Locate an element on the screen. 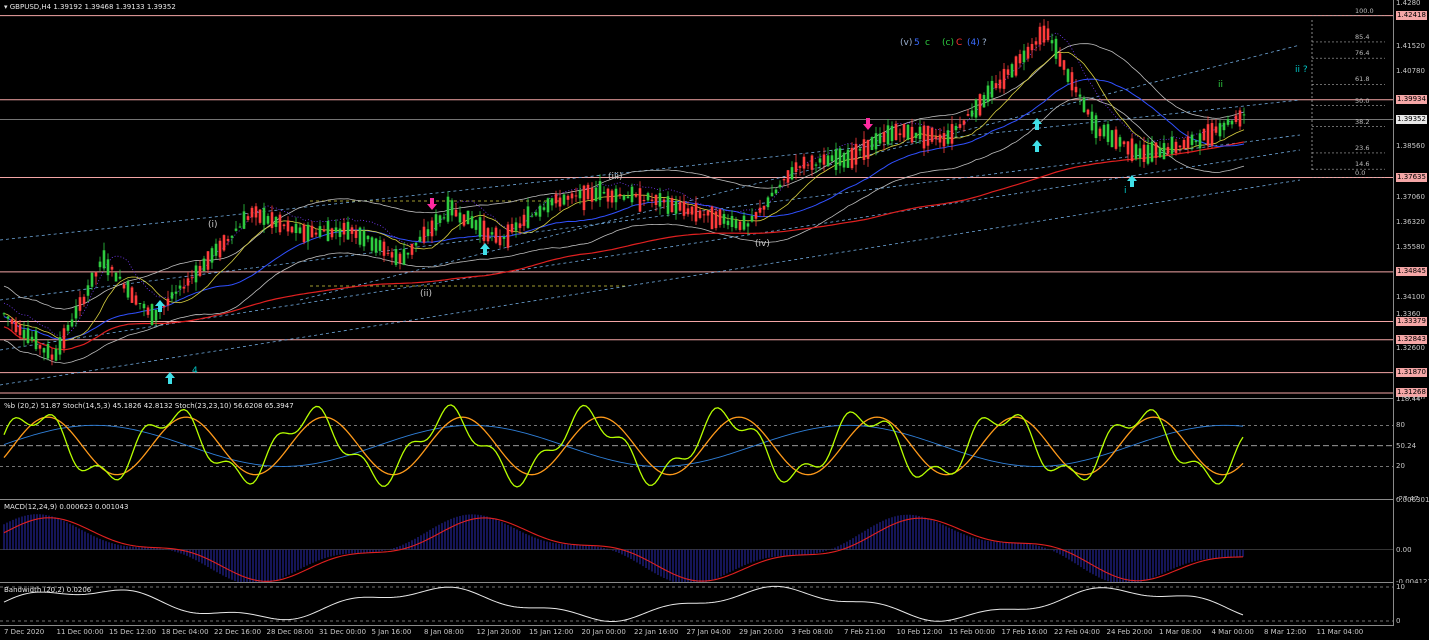  time-tick-label: 29 Jan 20:00 is located at coordinates (761, 632).